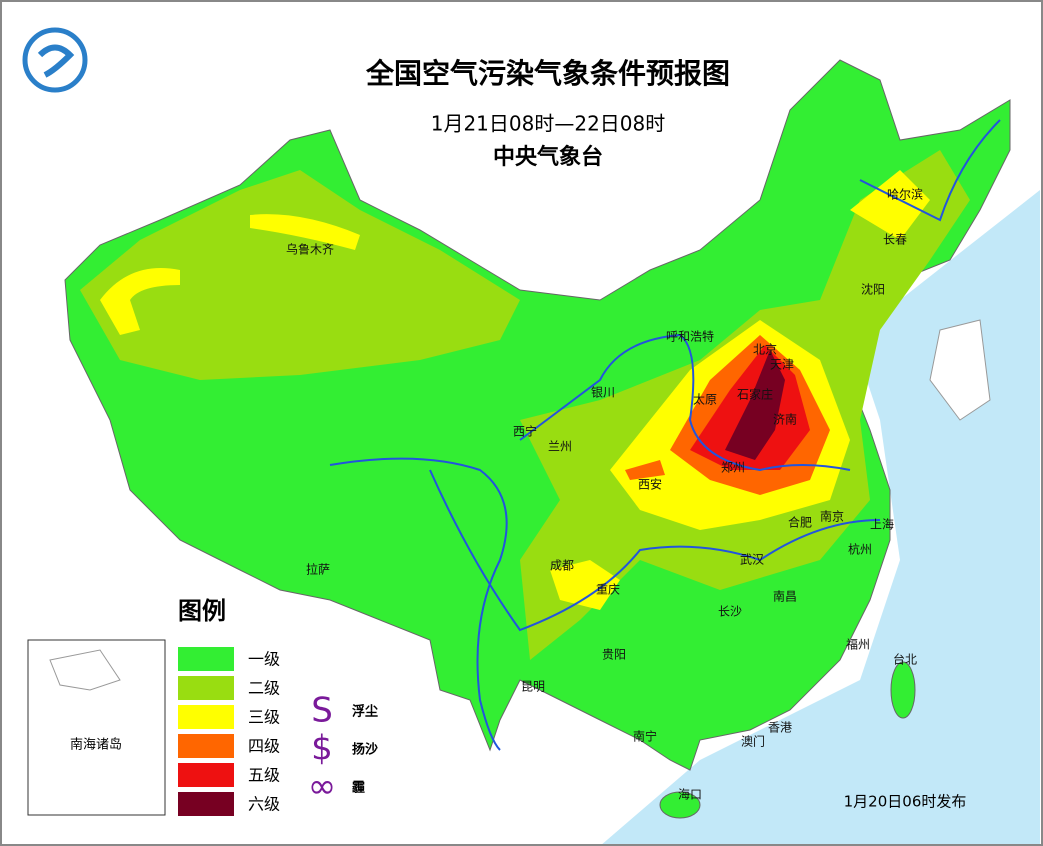 The height and width of the screenshot is (846, 1043). Describe the element at coordinates (264, 804) in the screenshot. I see `legend-label: 六级` at that location.